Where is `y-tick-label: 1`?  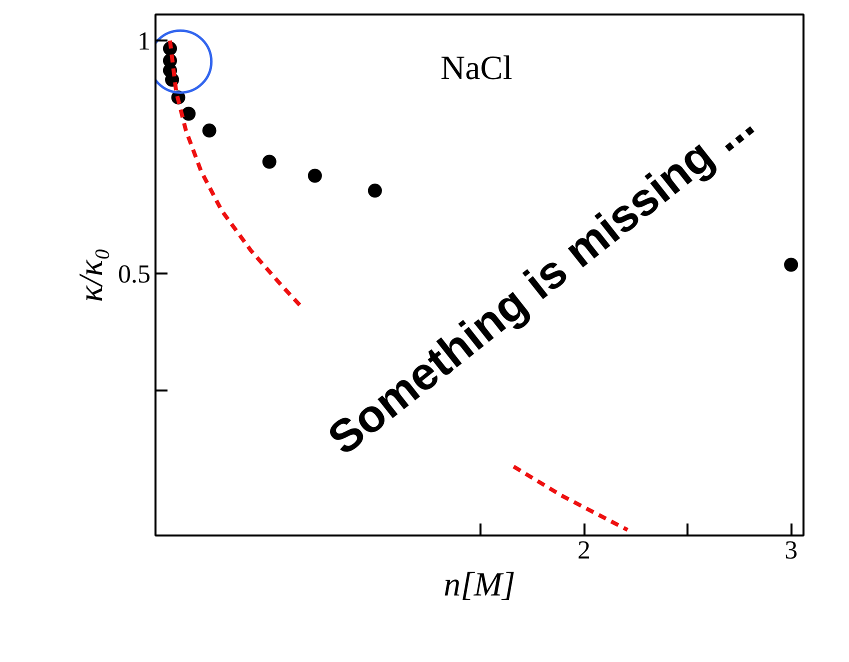 y-tick-label: 1 is located at coordinates (144, 41).